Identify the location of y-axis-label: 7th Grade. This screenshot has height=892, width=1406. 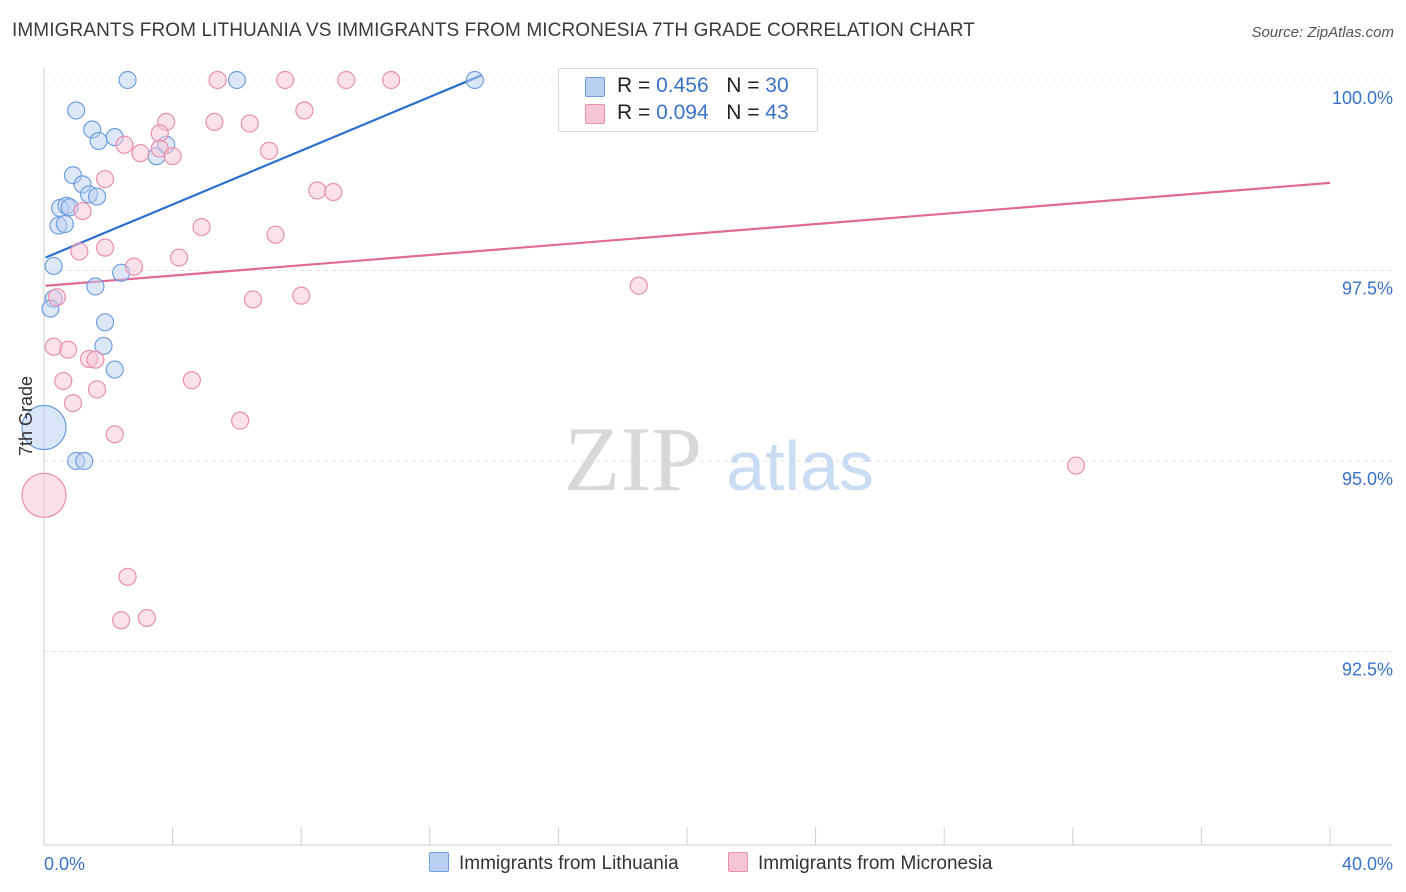
(26, 415).